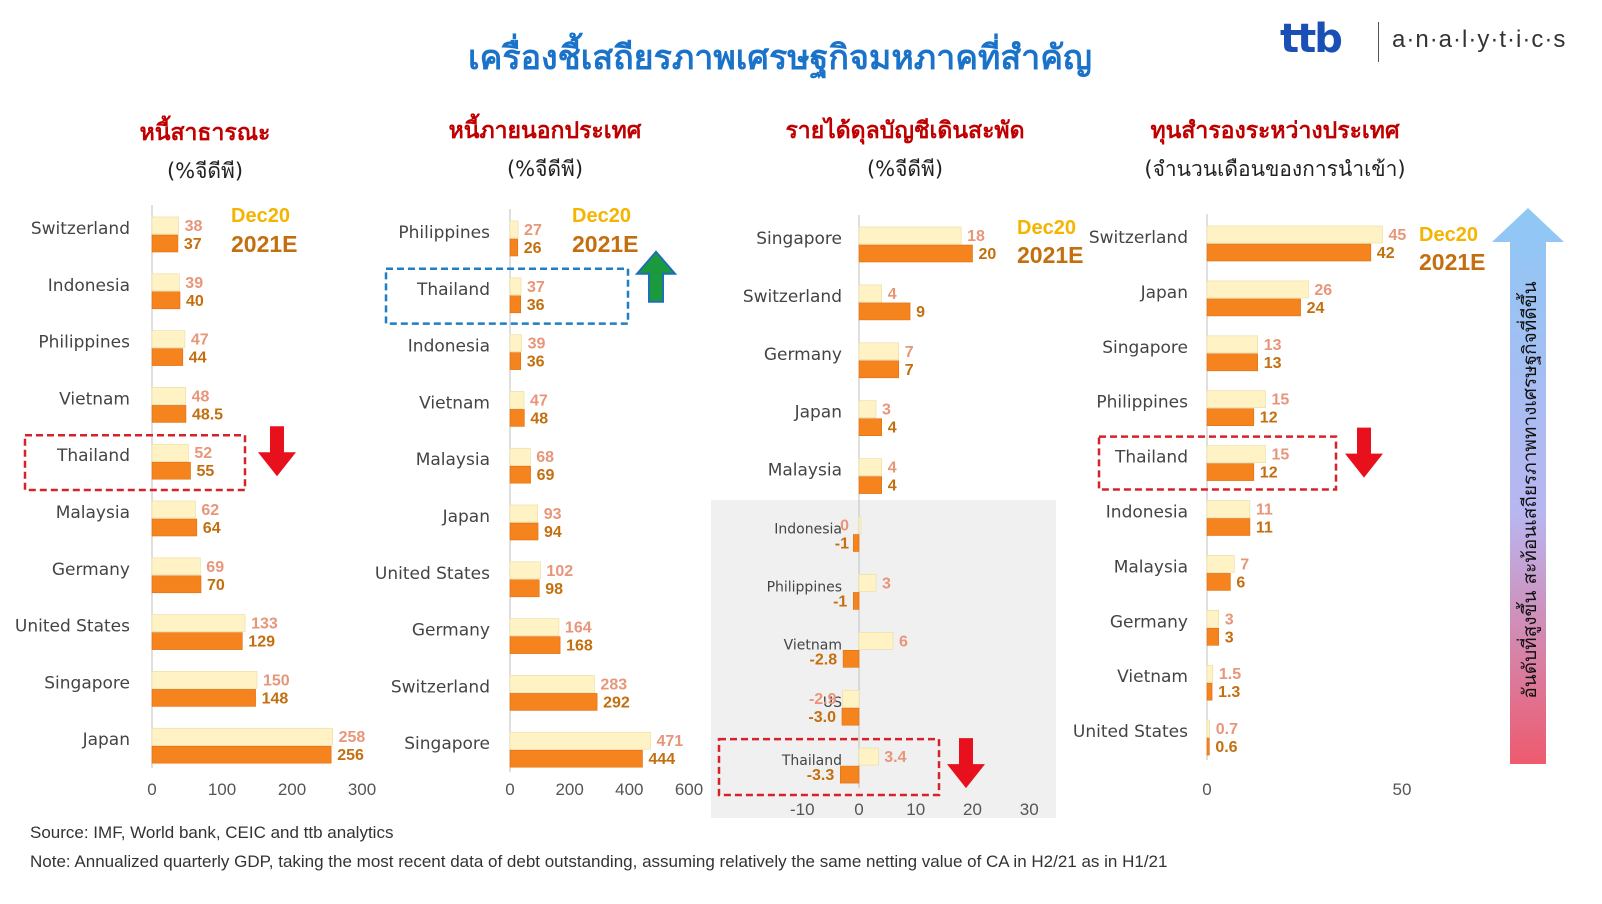  I want to click on panel-1-value-label-dec20: 150, so click(276, 680).